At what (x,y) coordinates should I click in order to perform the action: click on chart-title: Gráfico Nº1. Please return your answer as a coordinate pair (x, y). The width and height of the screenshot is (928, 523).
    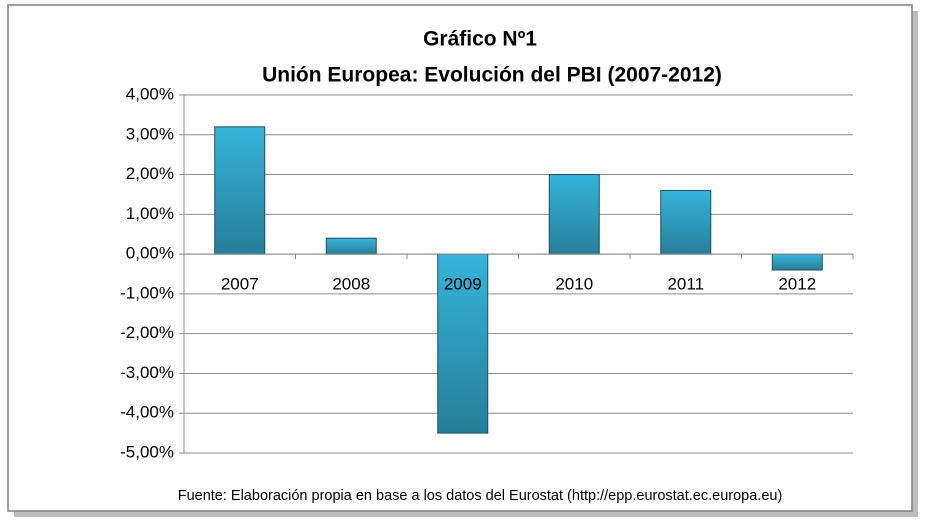
    Looking at the image, I should click on (480, 39).